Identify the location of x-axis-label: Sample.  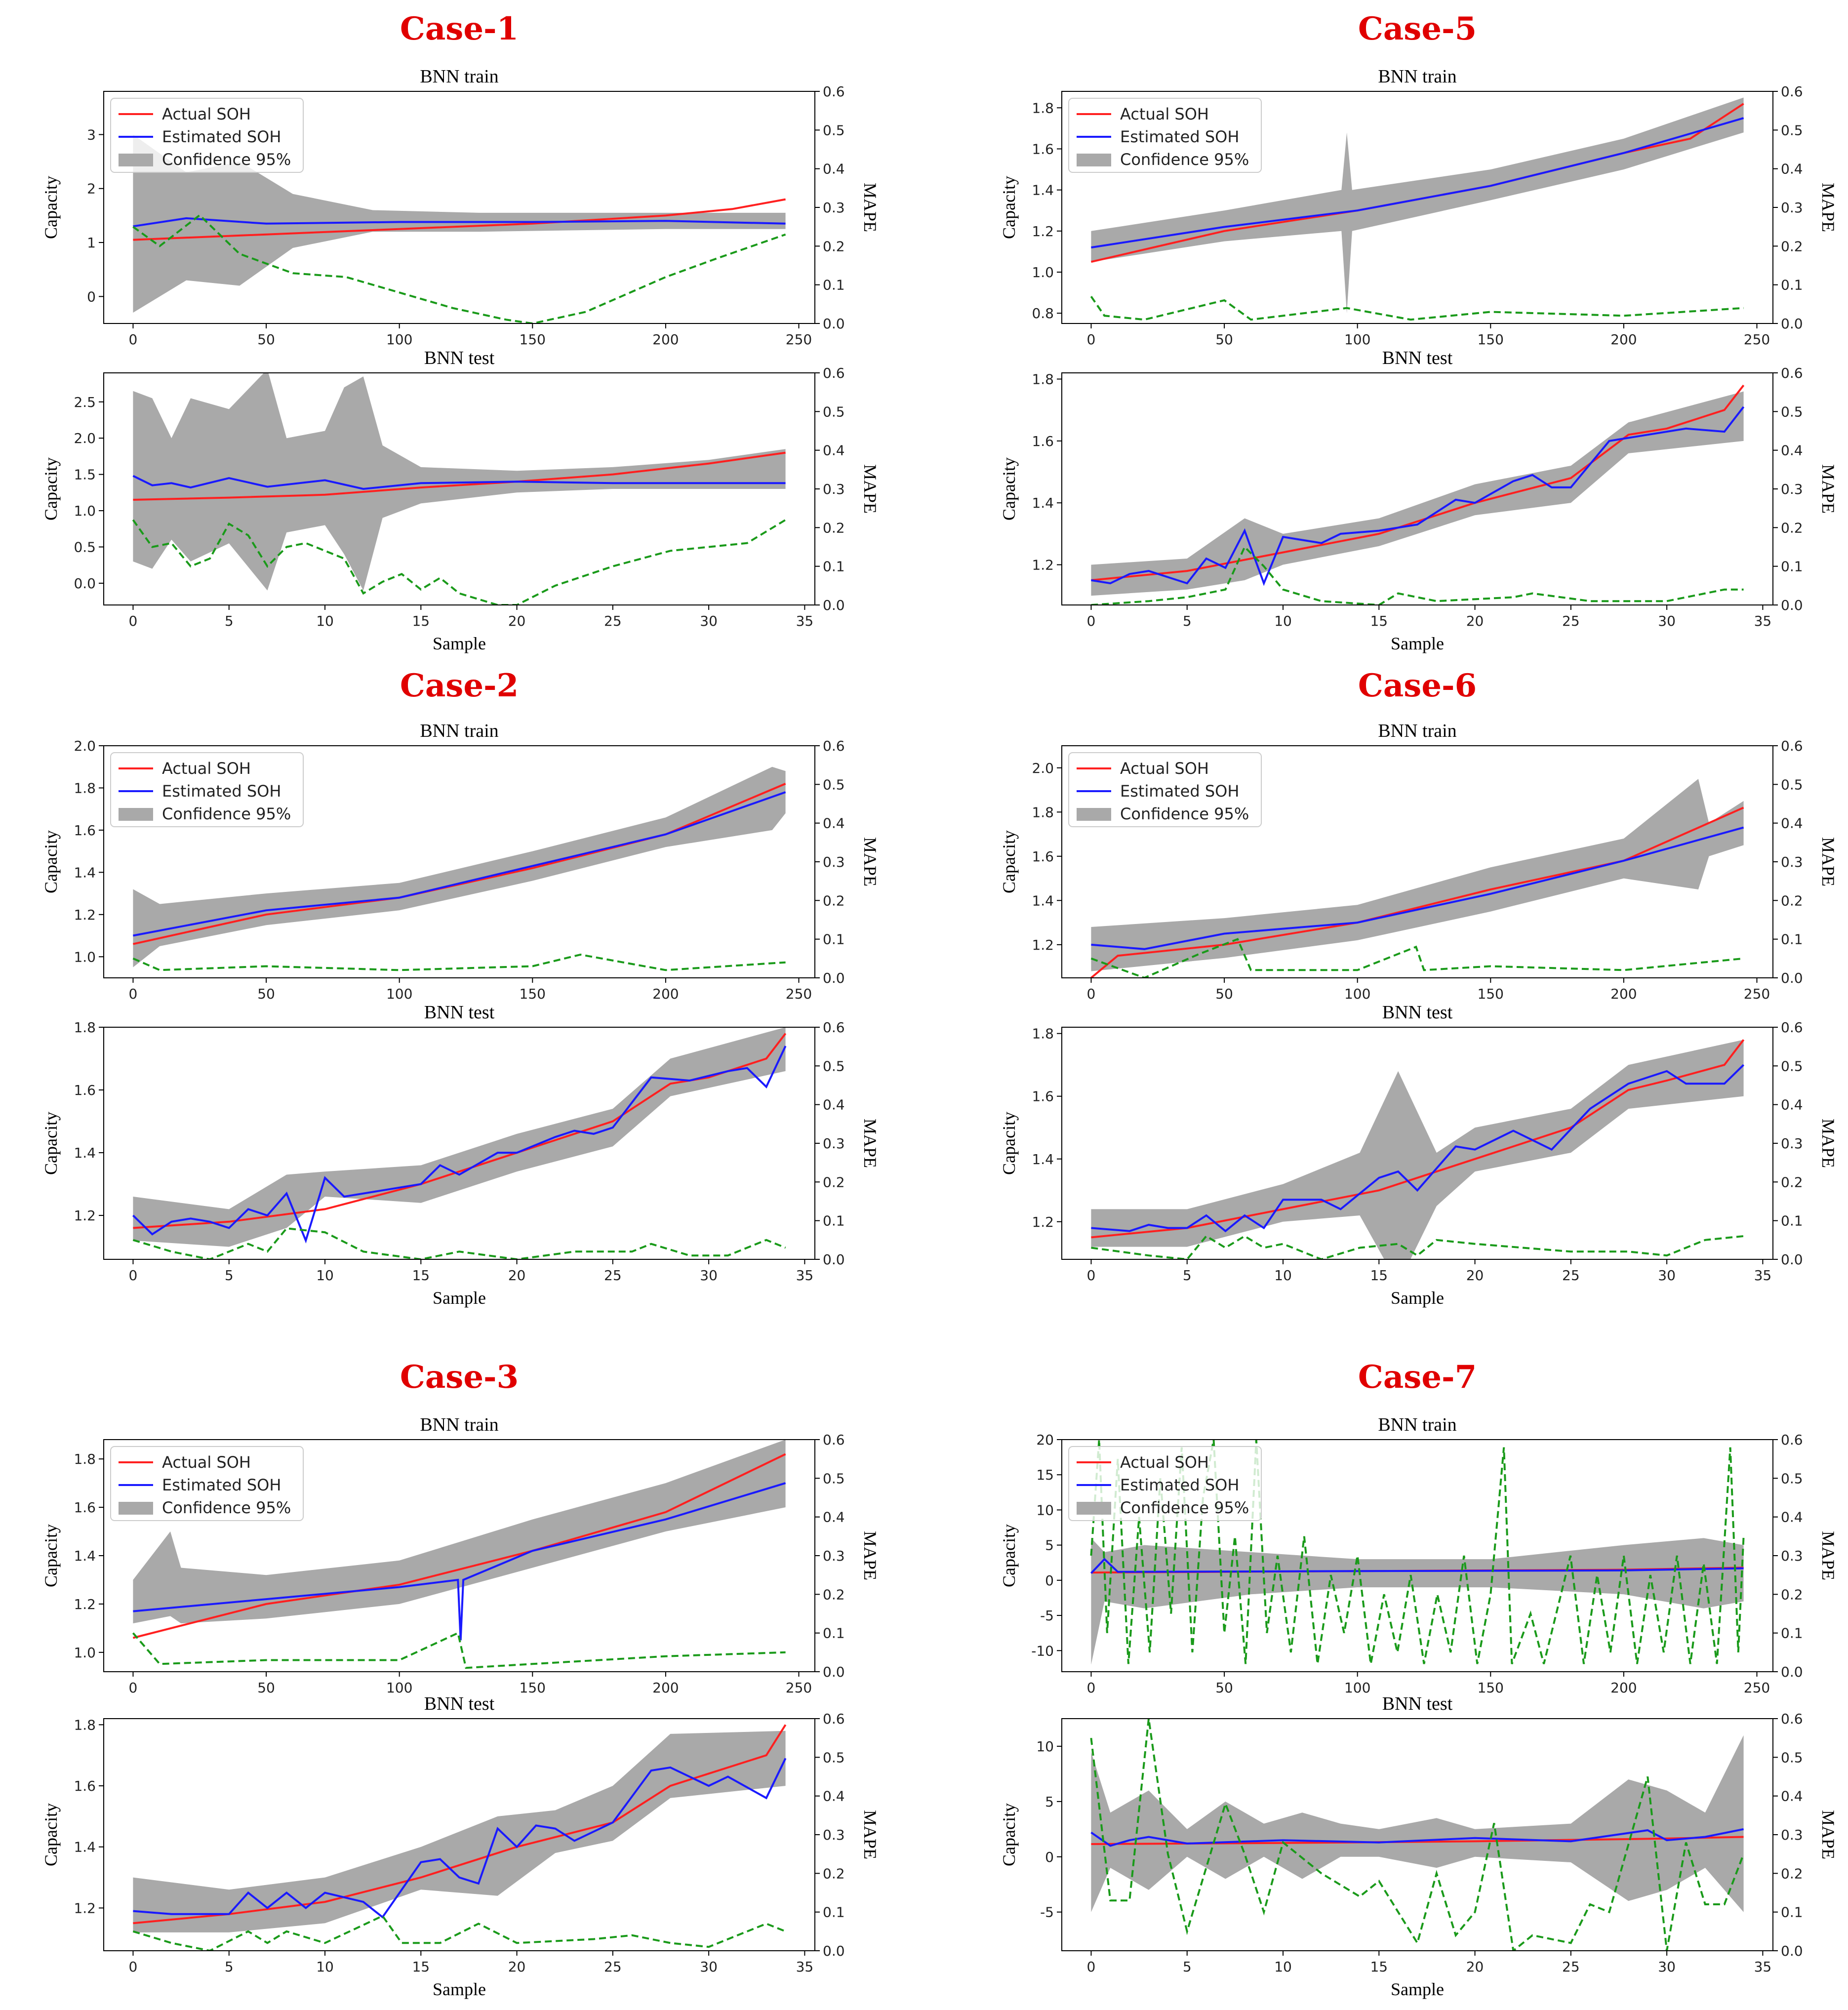
(1417, 643).